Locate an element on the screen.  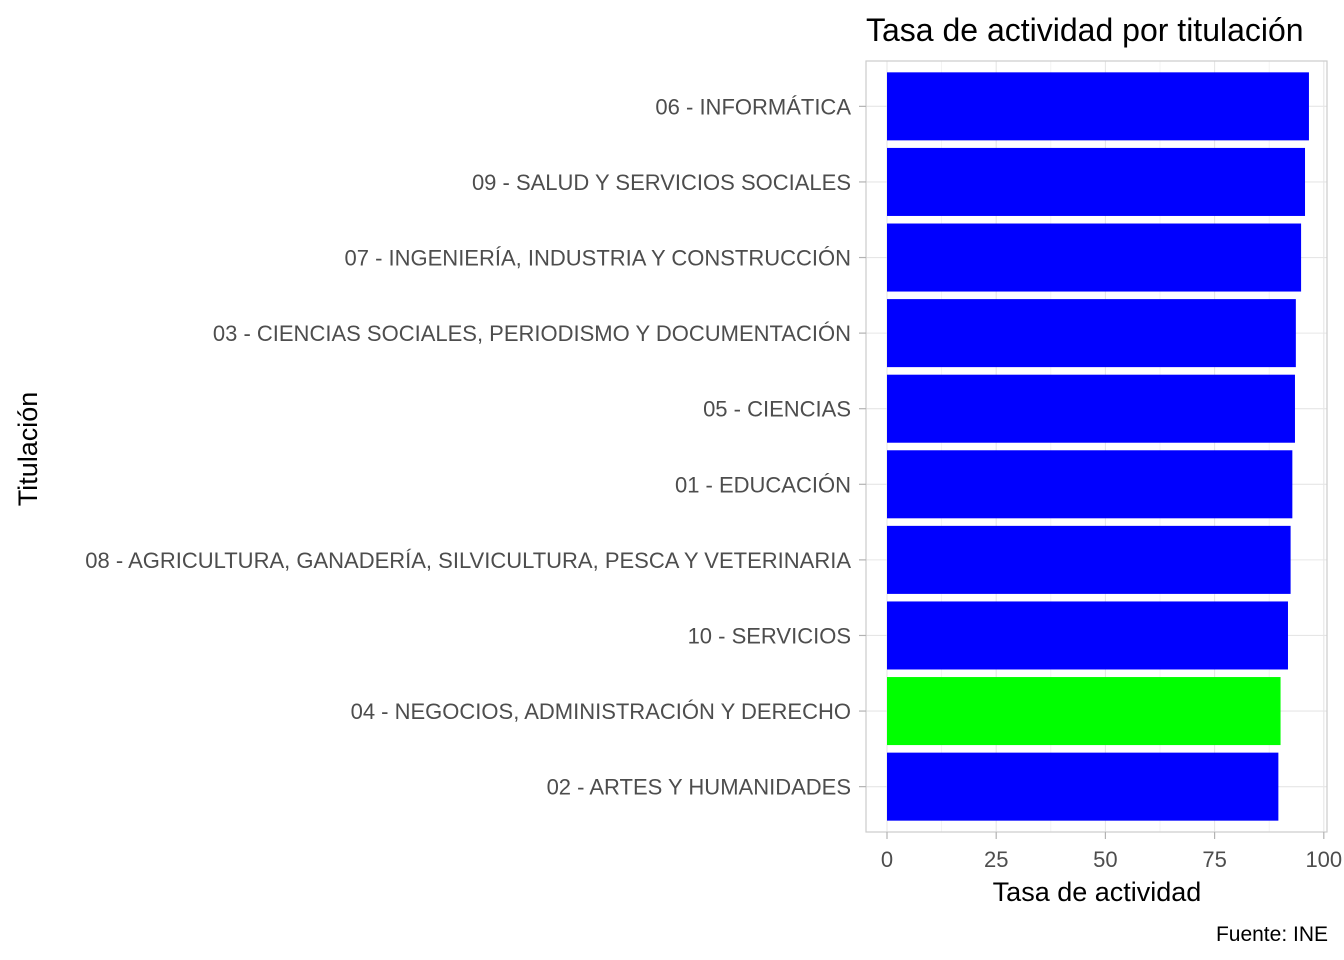
x-tick-label: 50 is located at coordinates (1105, 859).